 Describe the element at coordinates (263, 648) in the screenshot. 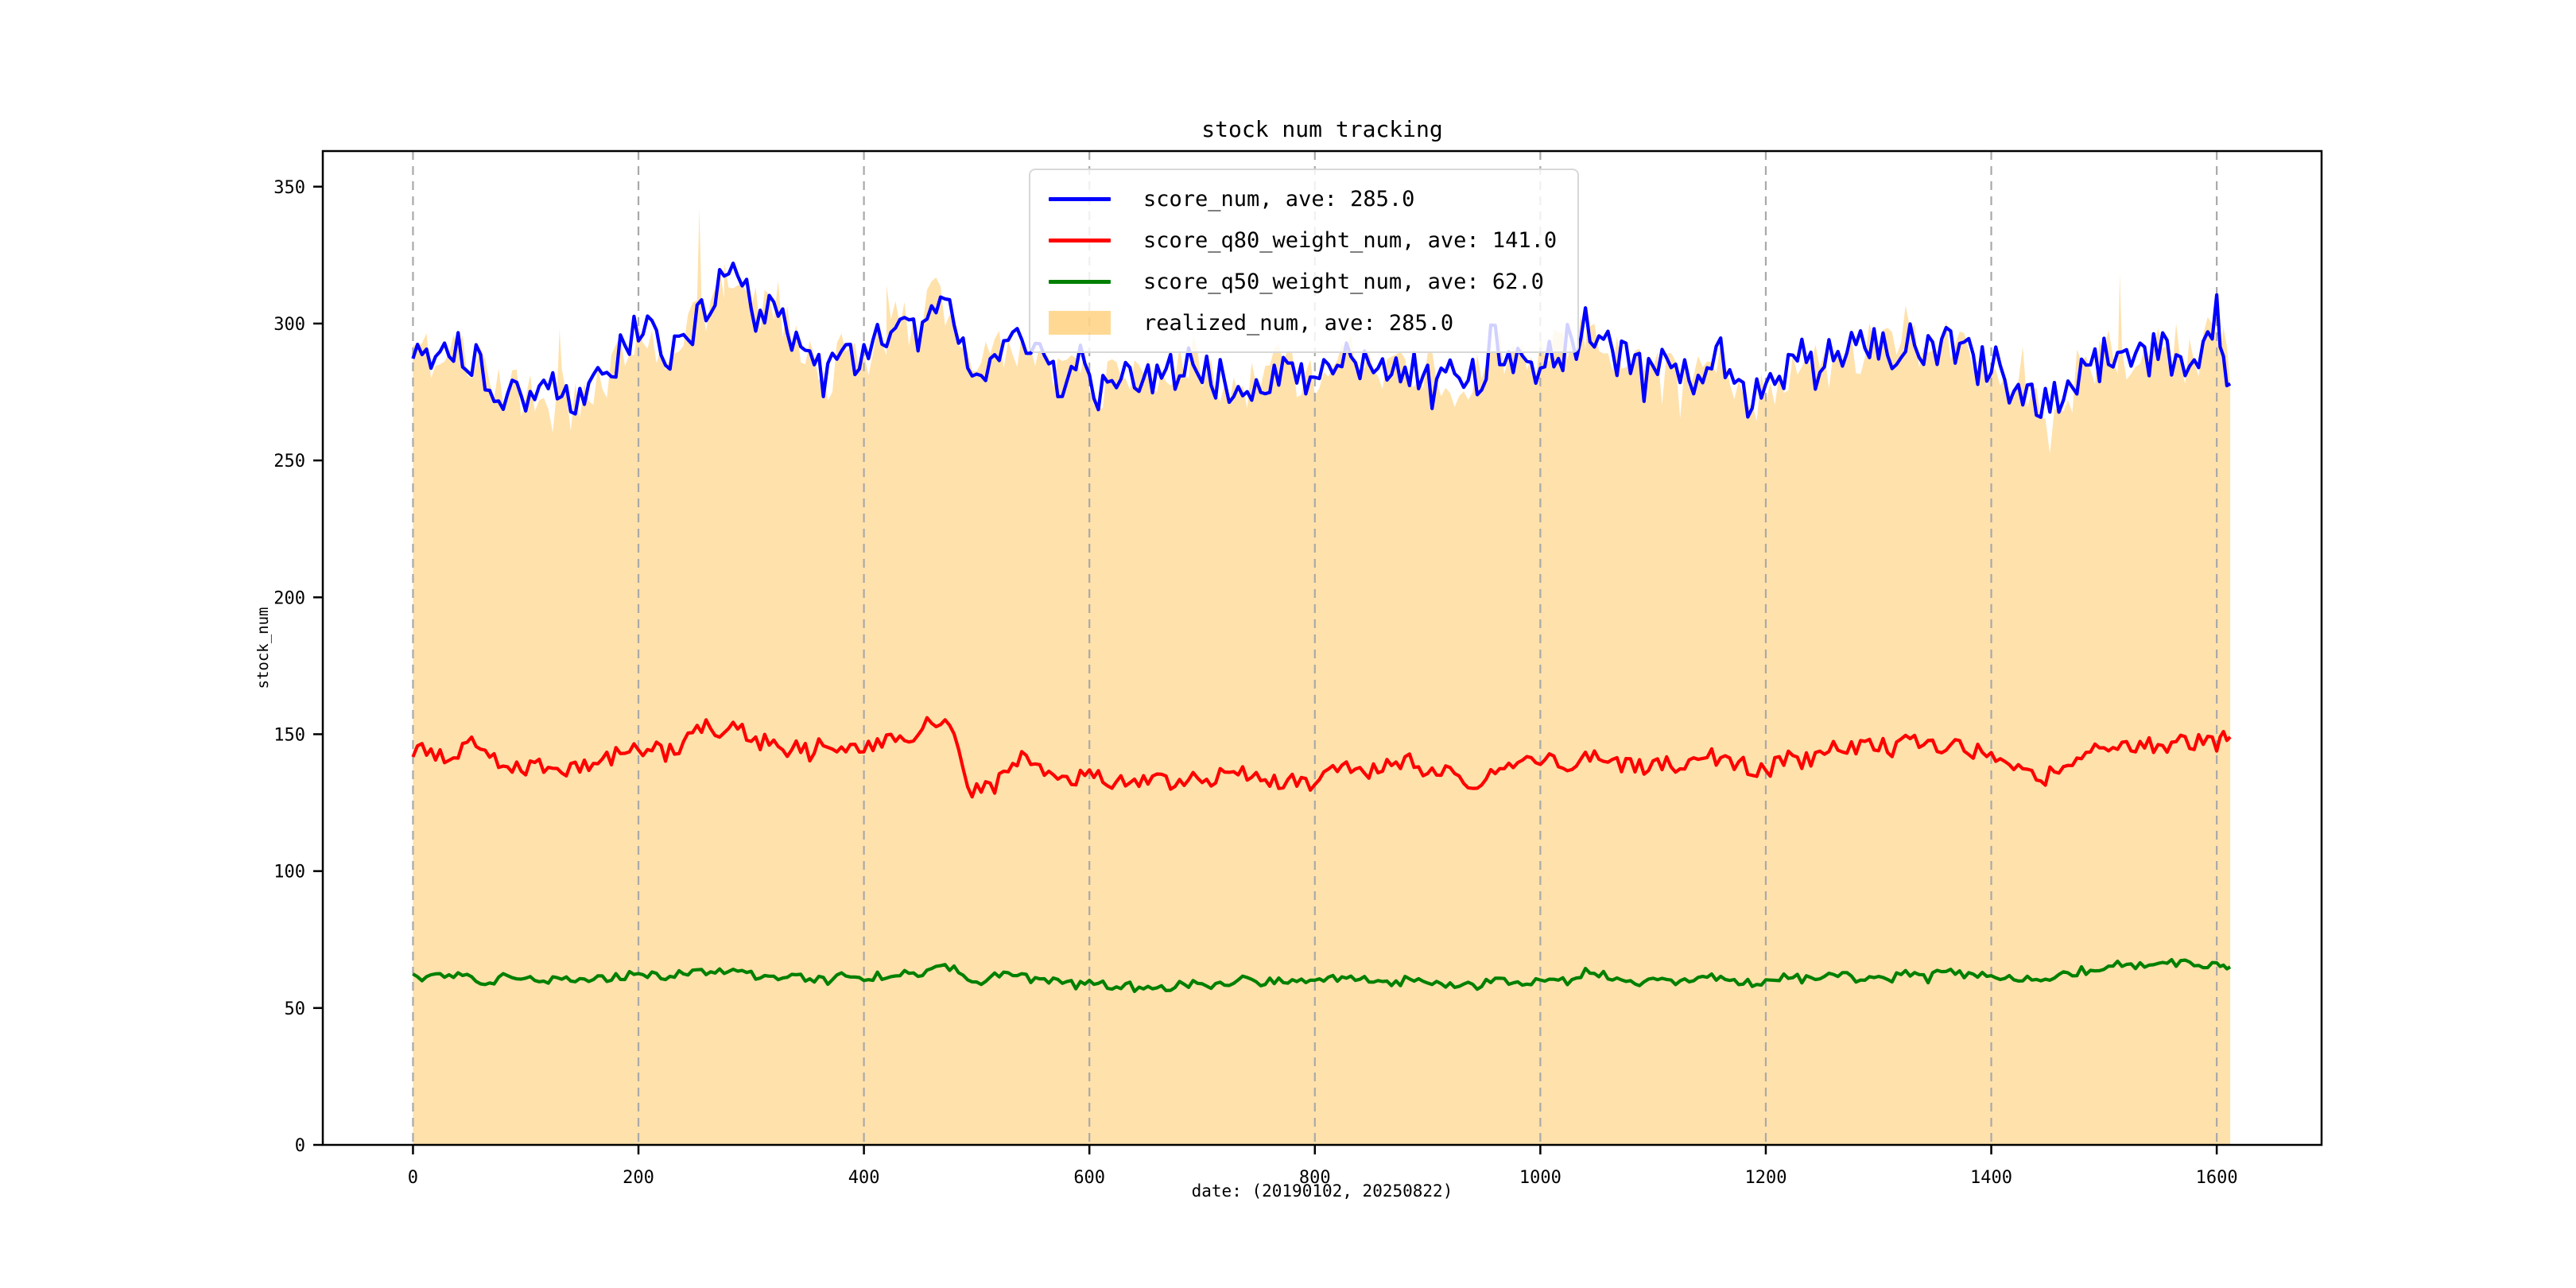

I see `y-axis-label: stock_num` at that location.